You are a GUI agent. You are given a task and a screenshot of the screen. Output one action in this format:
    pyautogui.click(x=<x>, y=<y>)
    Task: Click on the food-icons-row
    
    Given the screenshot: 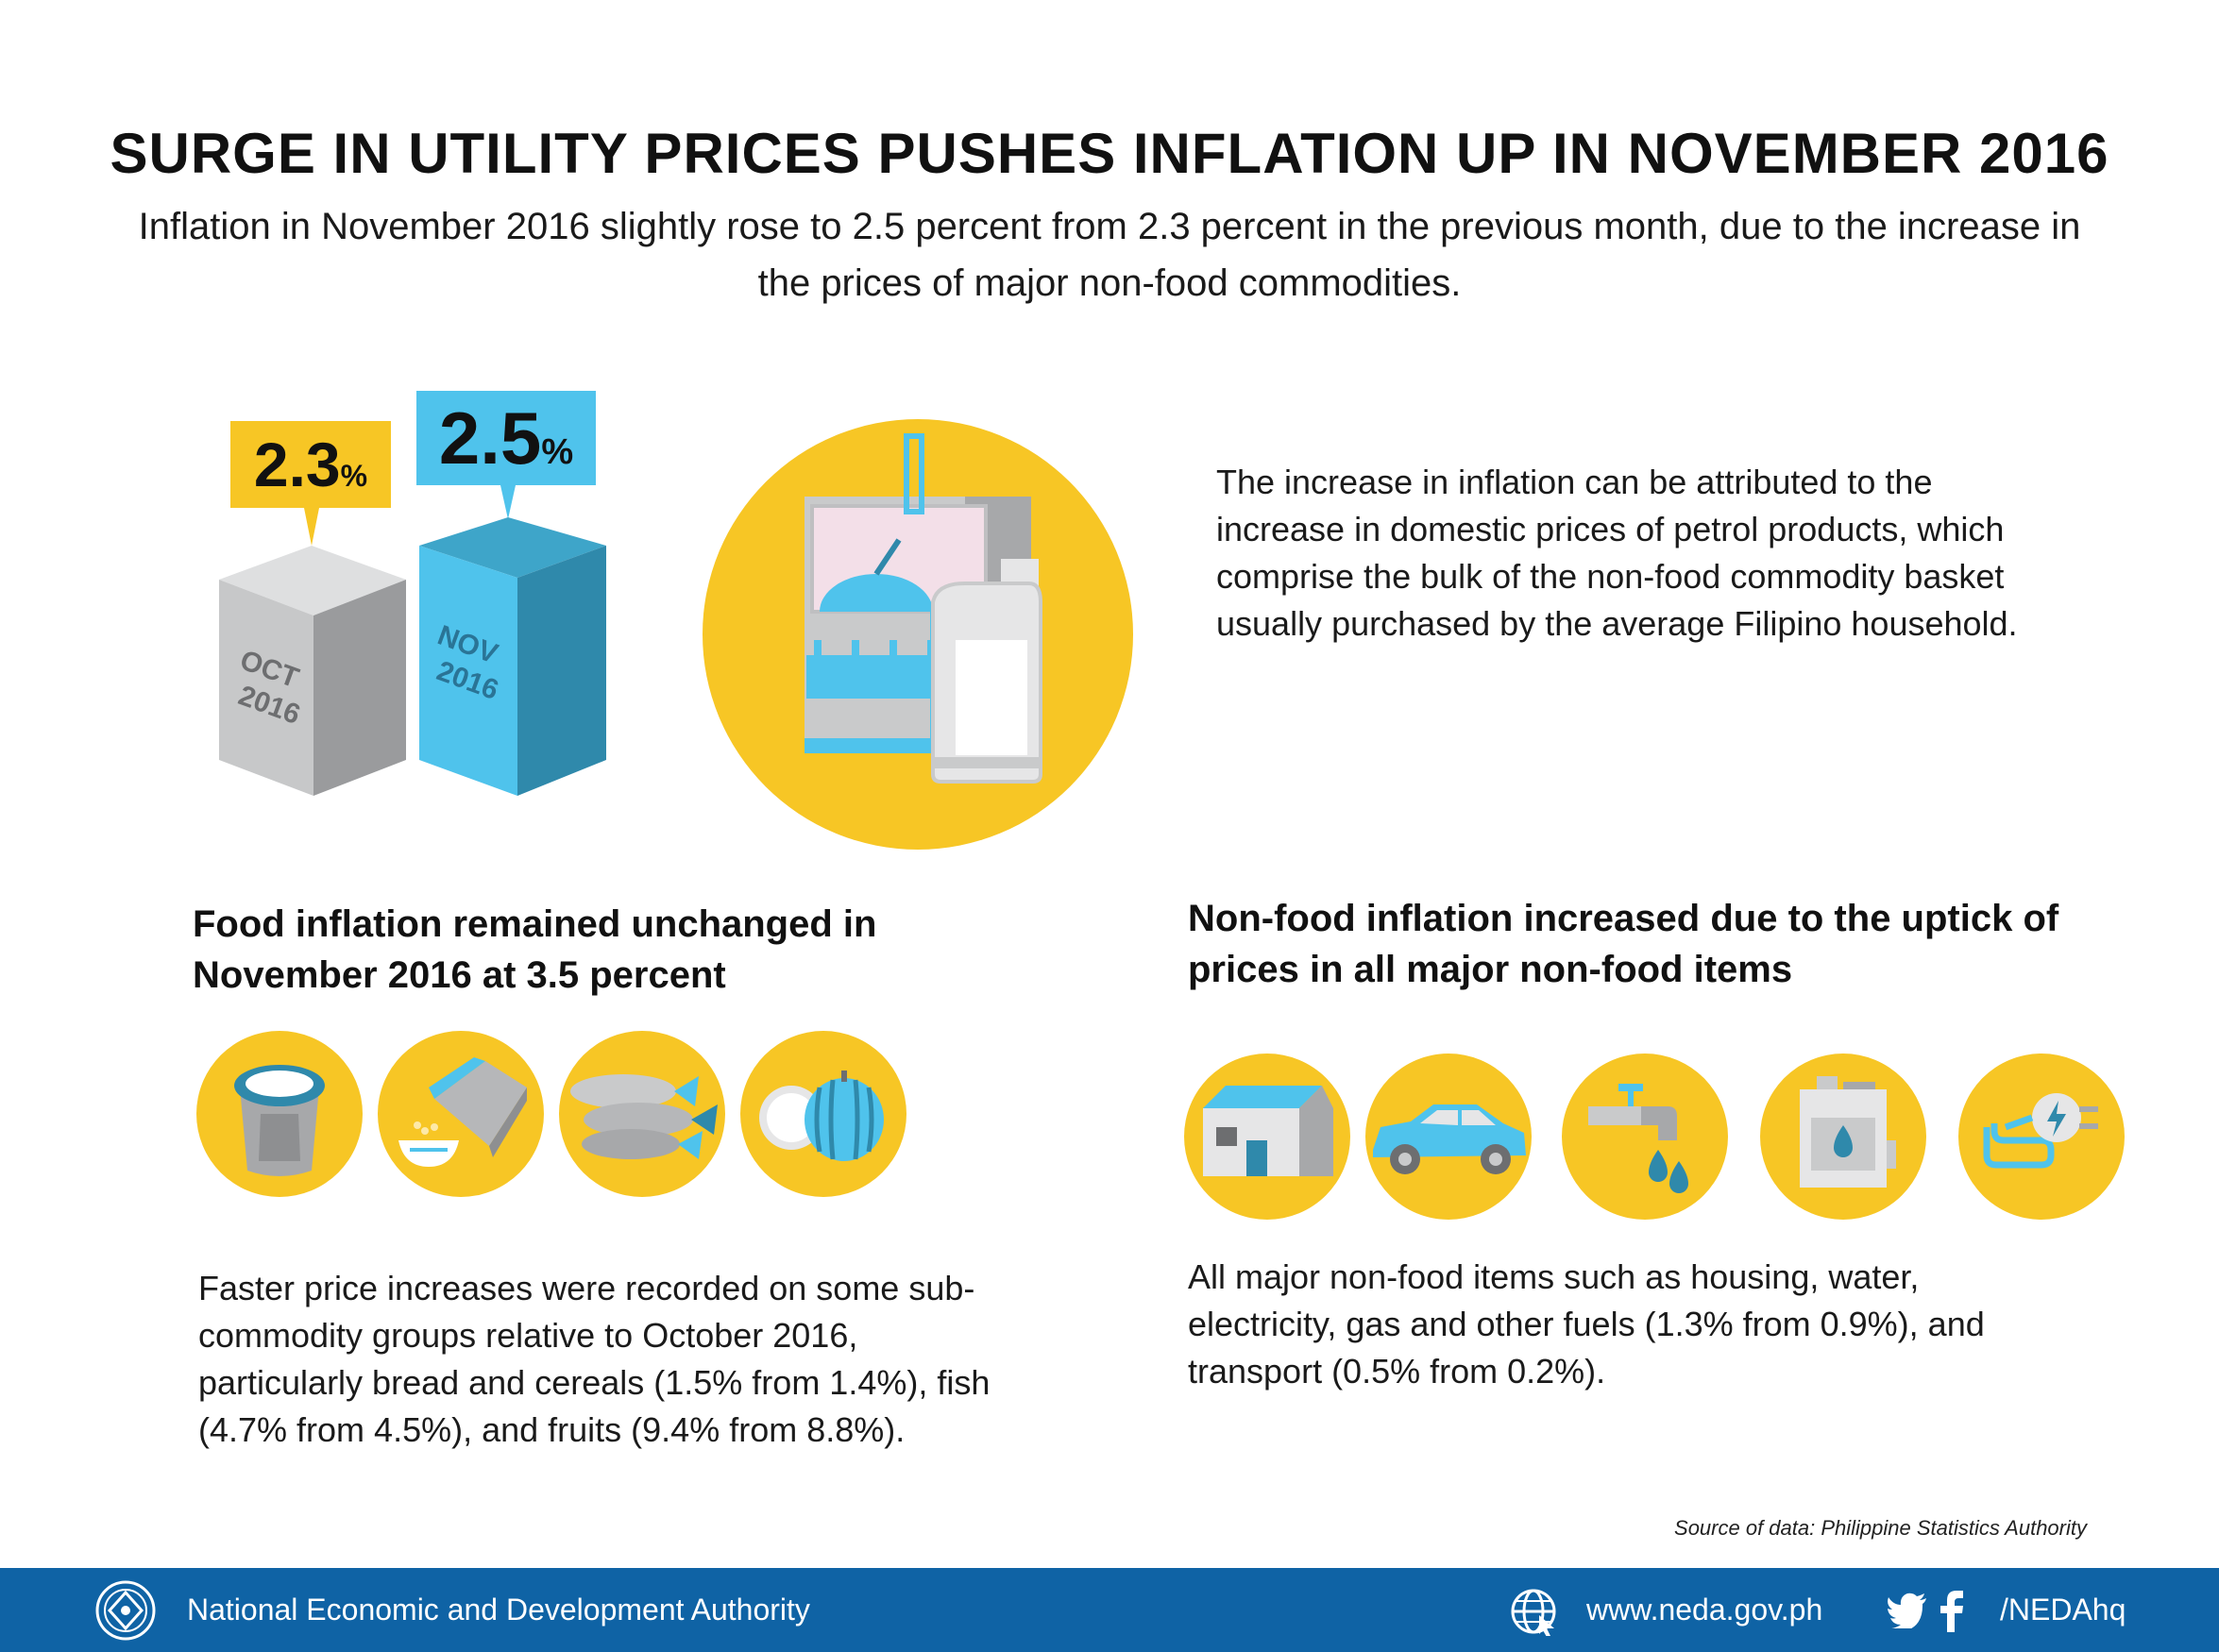 What is the action you would take?
    pyautogui.click(x=551, y=1114)
    